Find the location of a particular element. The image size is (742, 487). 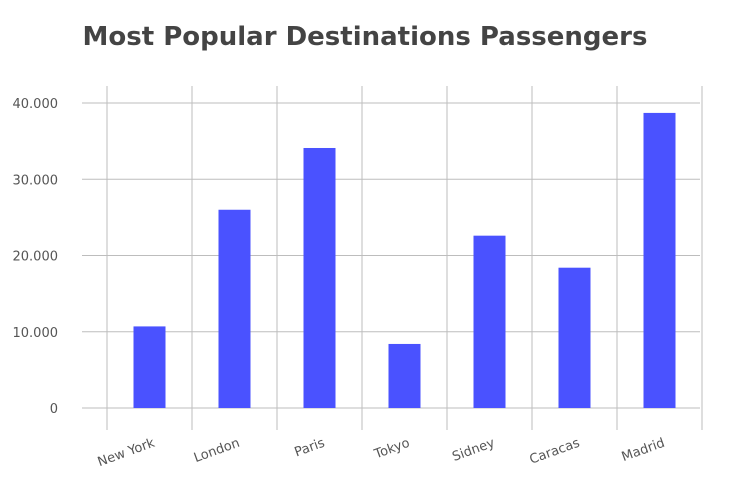

y-tick-label: 0 is located at coordinates (54, 409).